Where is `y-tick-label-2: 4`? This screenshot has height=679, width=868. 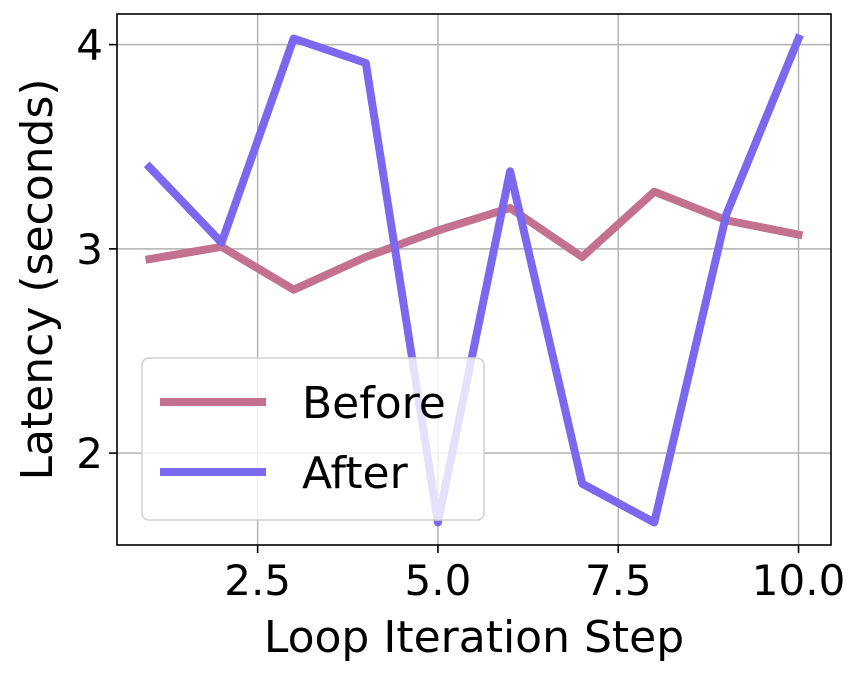 y-tick-label-2: 4 is located at coordinates (89, 45).